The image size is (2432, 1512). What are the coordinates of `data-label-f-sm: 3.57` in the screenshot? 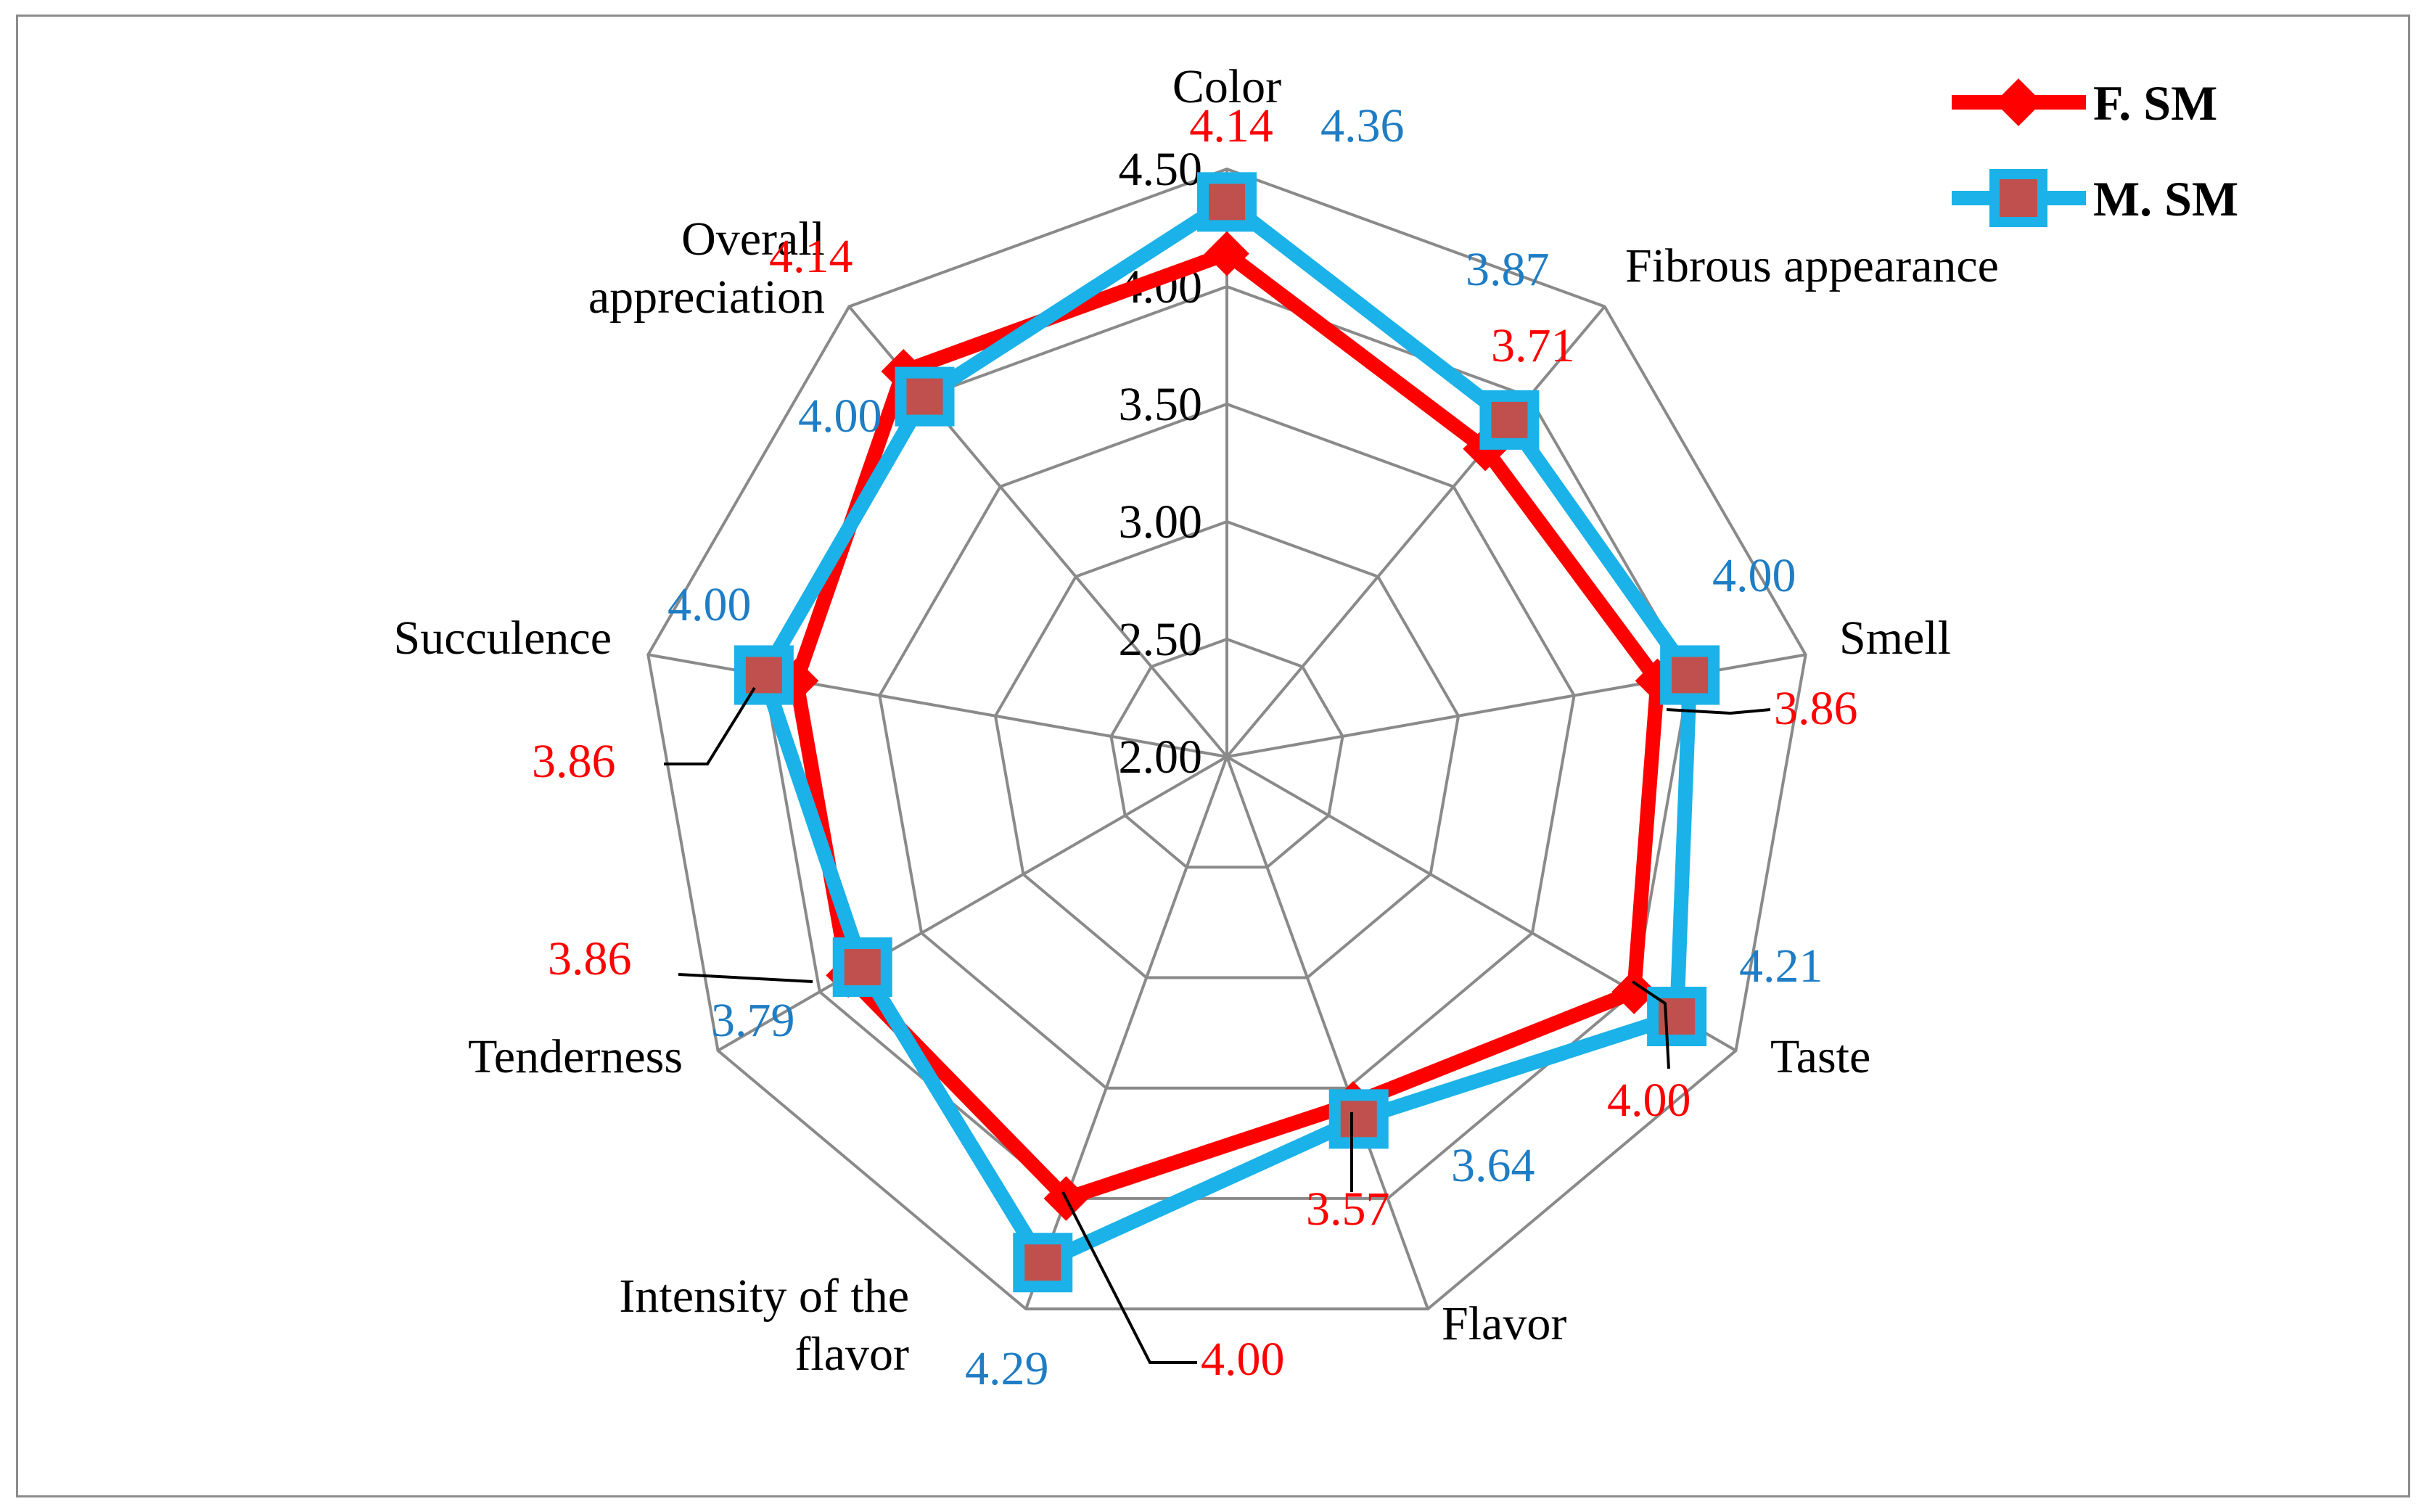 It's located at (1348, 1209).